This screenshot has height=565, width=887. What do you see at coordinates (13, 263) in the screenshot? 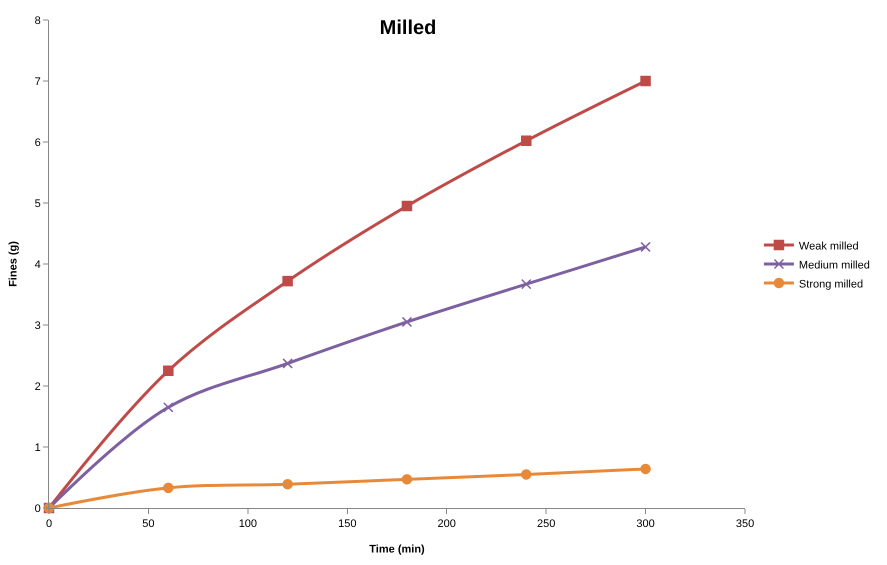
I see `y-axis-title: Fines (g)` at bounding box center [13, 263].